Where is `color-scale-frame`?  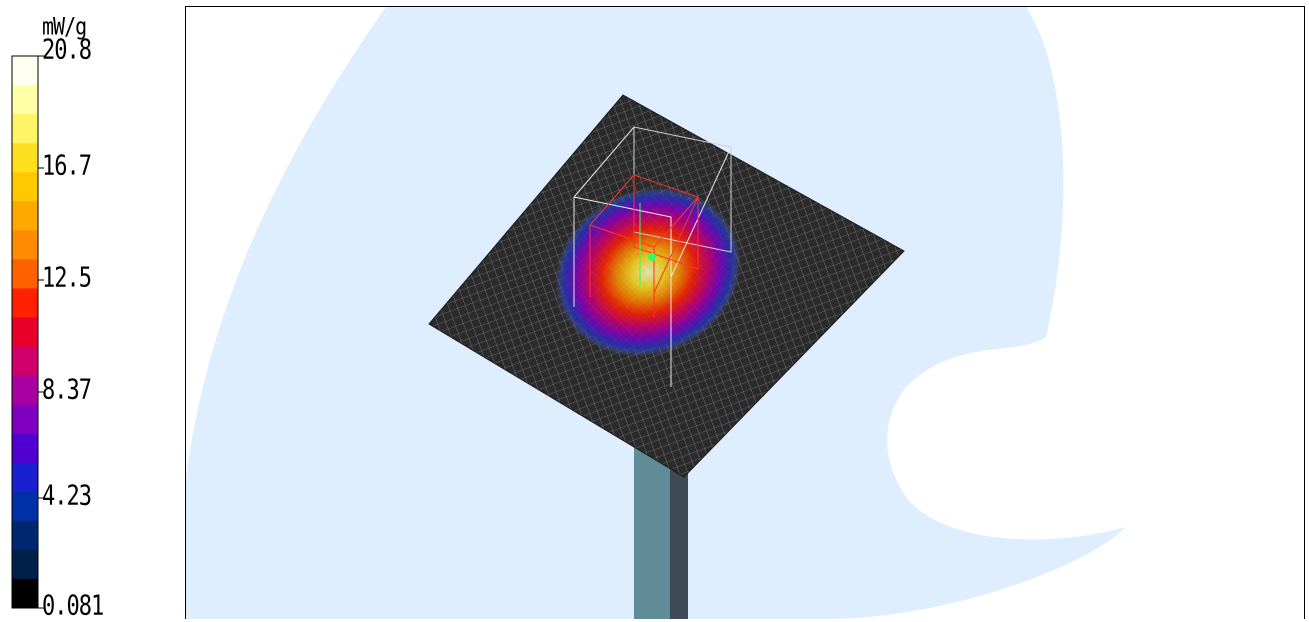 color-scale-frame is located at coordinates (25, 332).